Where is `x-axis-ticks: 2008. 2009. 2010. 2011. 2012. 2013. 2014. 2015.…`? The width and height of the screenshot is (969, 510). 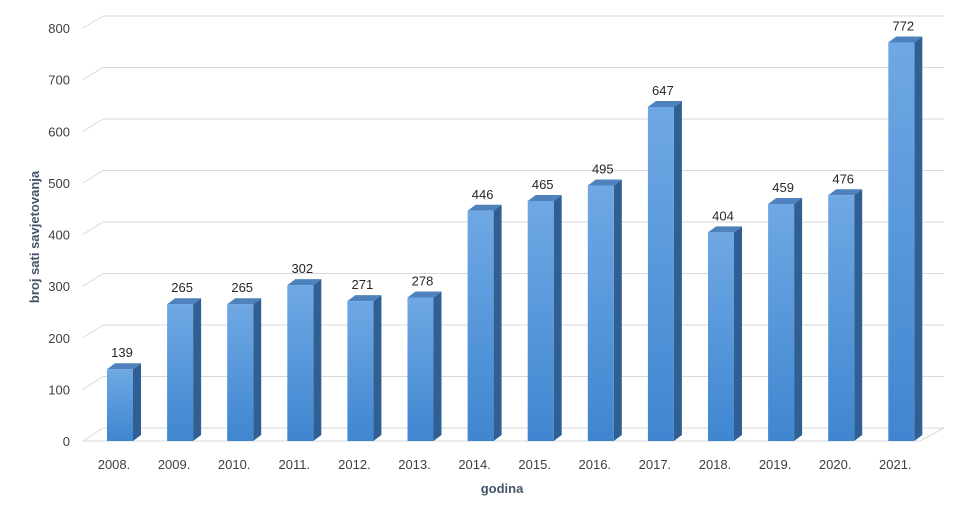
x-axis-ticks: 2008. 2009. 2010. 2011. 2012. 2013. 2014. 2015.… is located at coordinates (505, 464).